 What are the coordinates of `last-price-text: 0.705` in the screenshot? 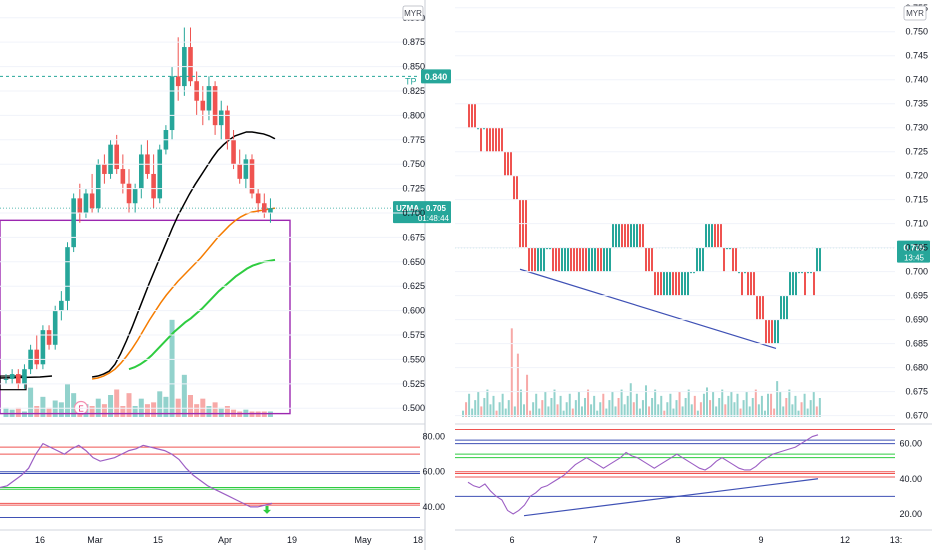 It's located at (914, 248).